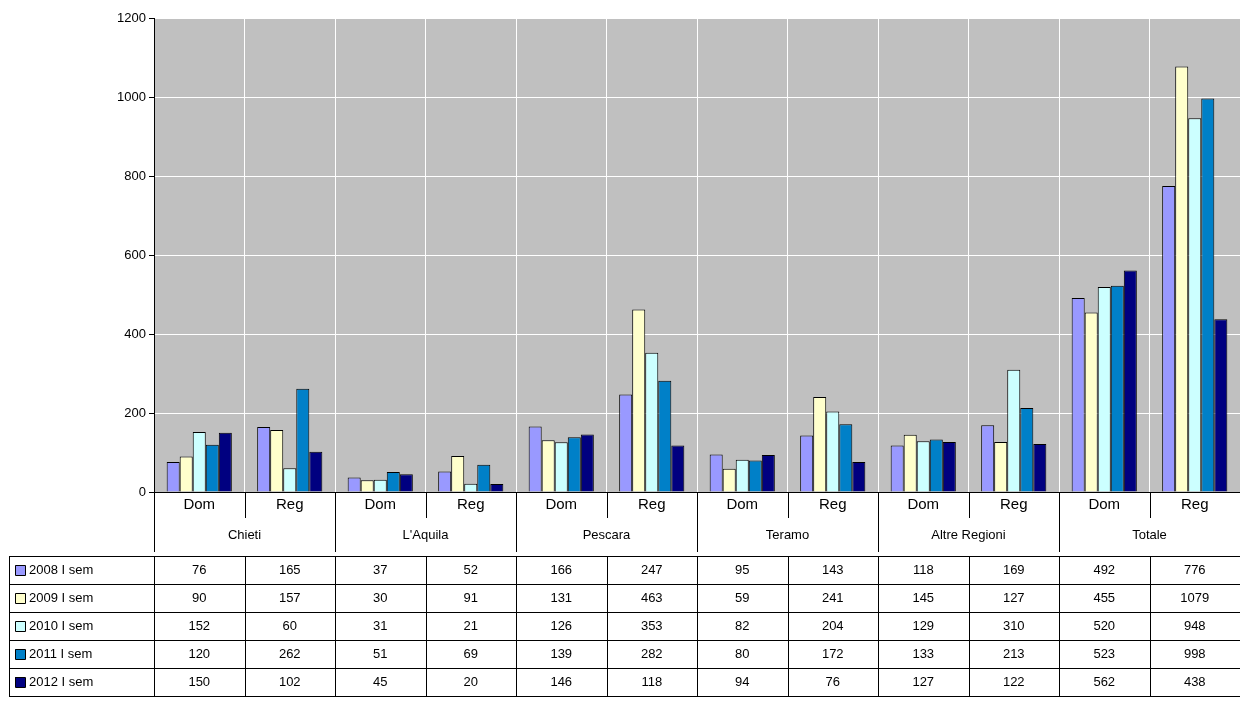 The width and height of the screenshot is (1248, 705). What do you see at coordinates (742, 653) in the screenshot?
I see `data-label: 80` at bounding box center [742, 653].